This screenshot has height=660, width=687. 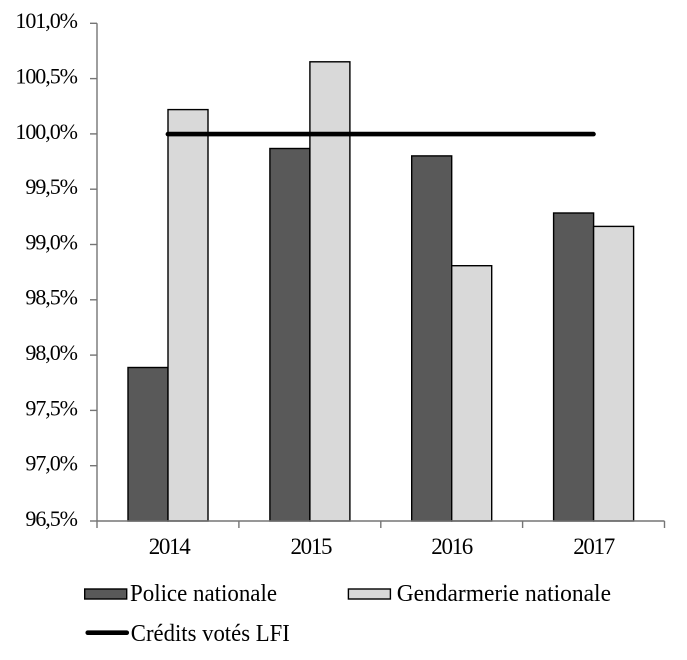 I want to click on svg-text: 100,0%, so click(x=46, y=131).